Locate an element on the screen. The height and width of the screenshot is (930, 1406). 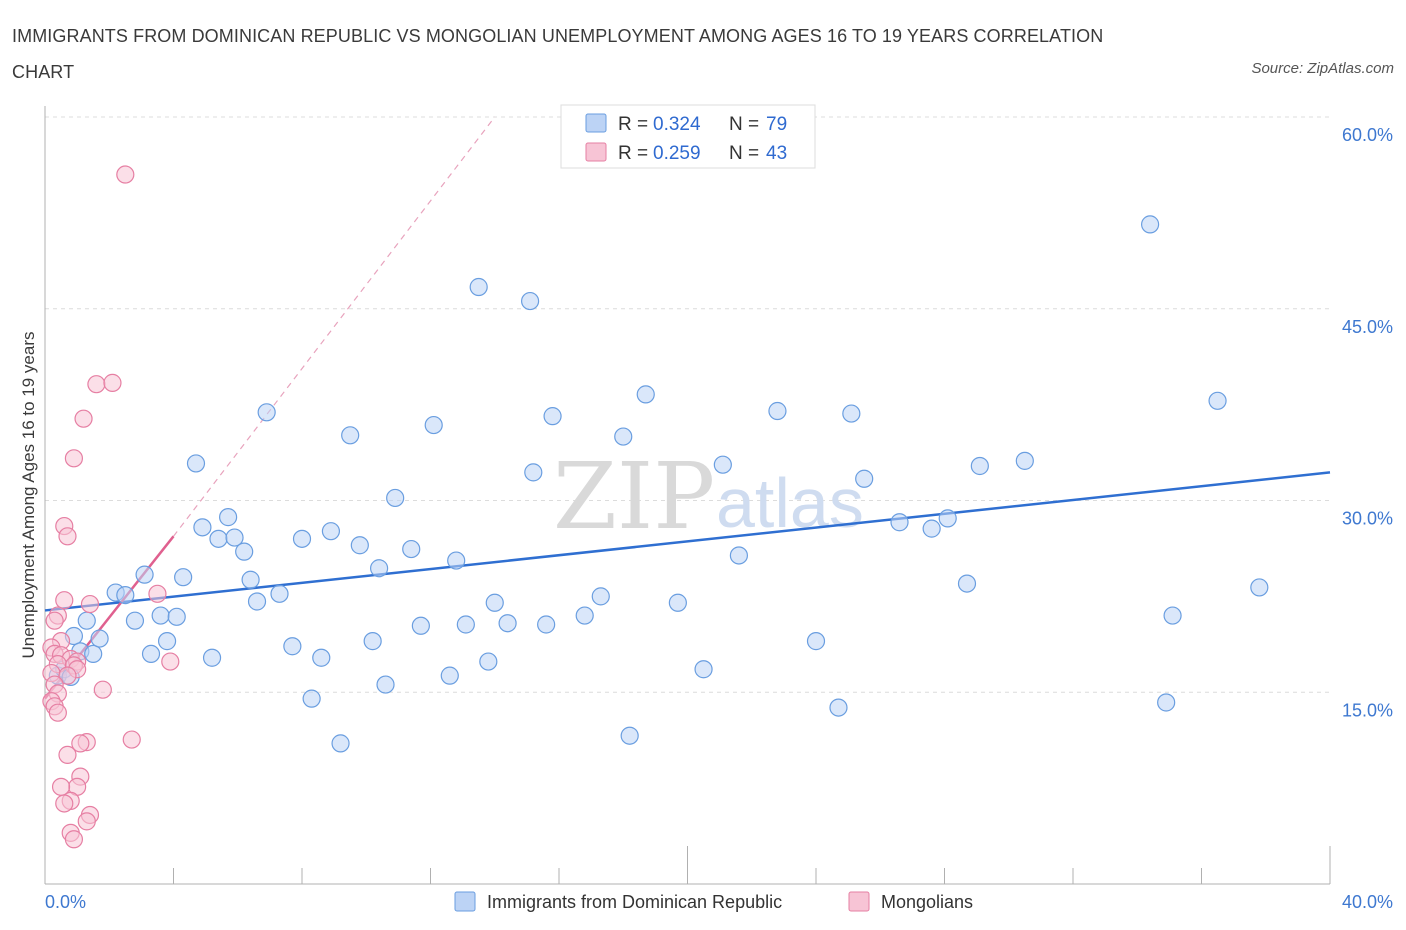
series-legend-swatch-pink is located at coordinates (859, 901).